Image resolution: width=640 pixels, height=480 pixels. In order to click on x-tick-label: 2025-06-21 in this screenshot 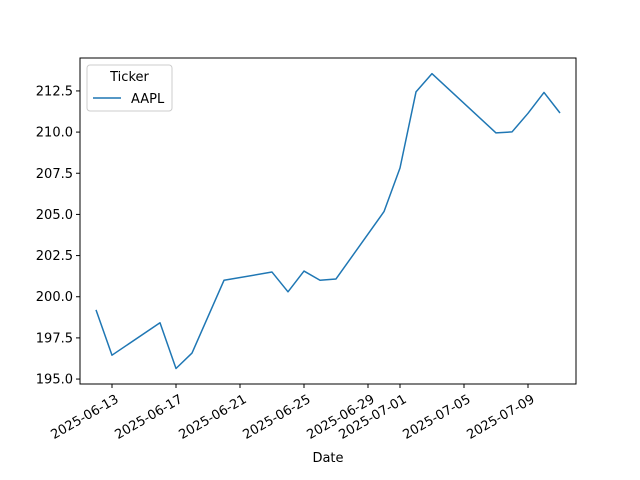, I will do `click(212, 417)`.